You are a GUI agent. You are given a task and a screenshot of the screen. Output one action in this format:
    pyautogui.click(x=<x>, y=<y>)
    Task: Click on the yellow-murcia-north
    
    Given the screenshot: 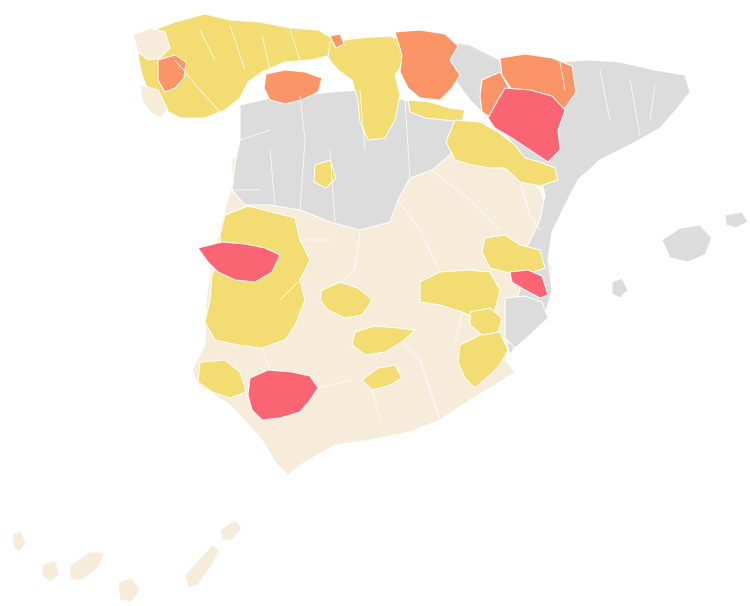 What is the action you would take?
    pyautogui.click(x=486, y=321)
    